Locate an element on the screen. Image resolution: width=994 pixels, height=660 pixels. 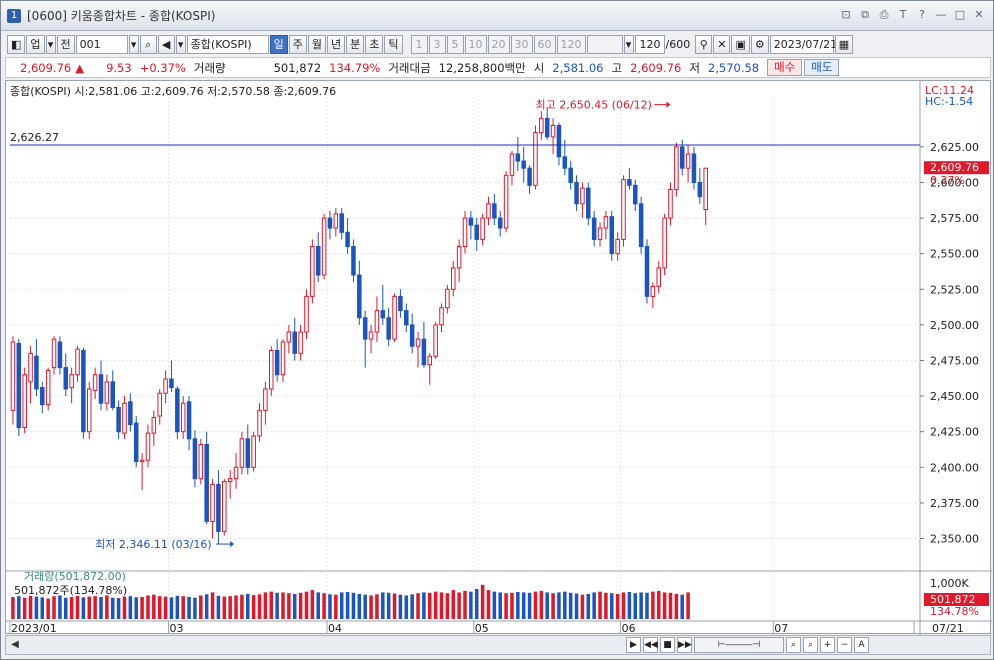
interval-5-button: 5 is located at coordinates (455, 44).